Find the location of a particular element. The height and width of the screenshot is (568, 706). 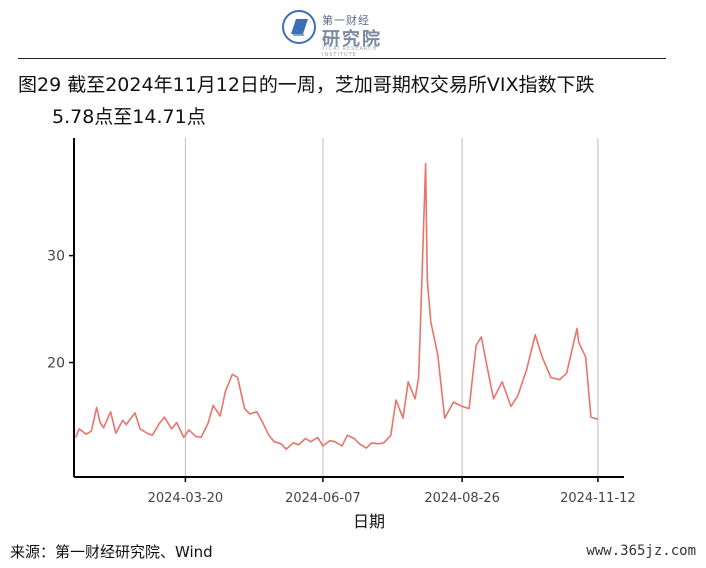

figure-title-line2: 5.78点至14.71点 is located at coordinates (129, 117).